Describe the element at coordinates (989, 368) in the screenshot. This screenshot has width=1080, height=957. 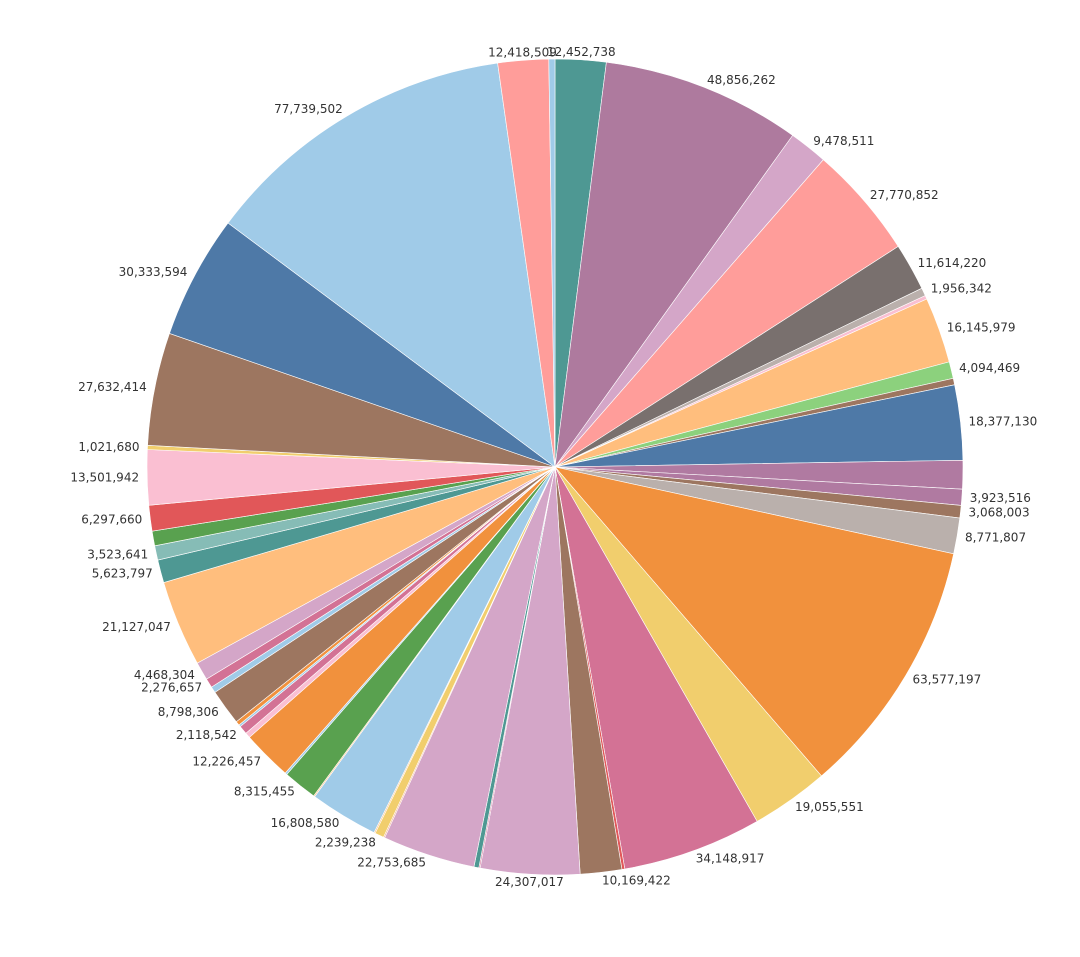
I see `slice-value-label: 4,094,469` at that location.